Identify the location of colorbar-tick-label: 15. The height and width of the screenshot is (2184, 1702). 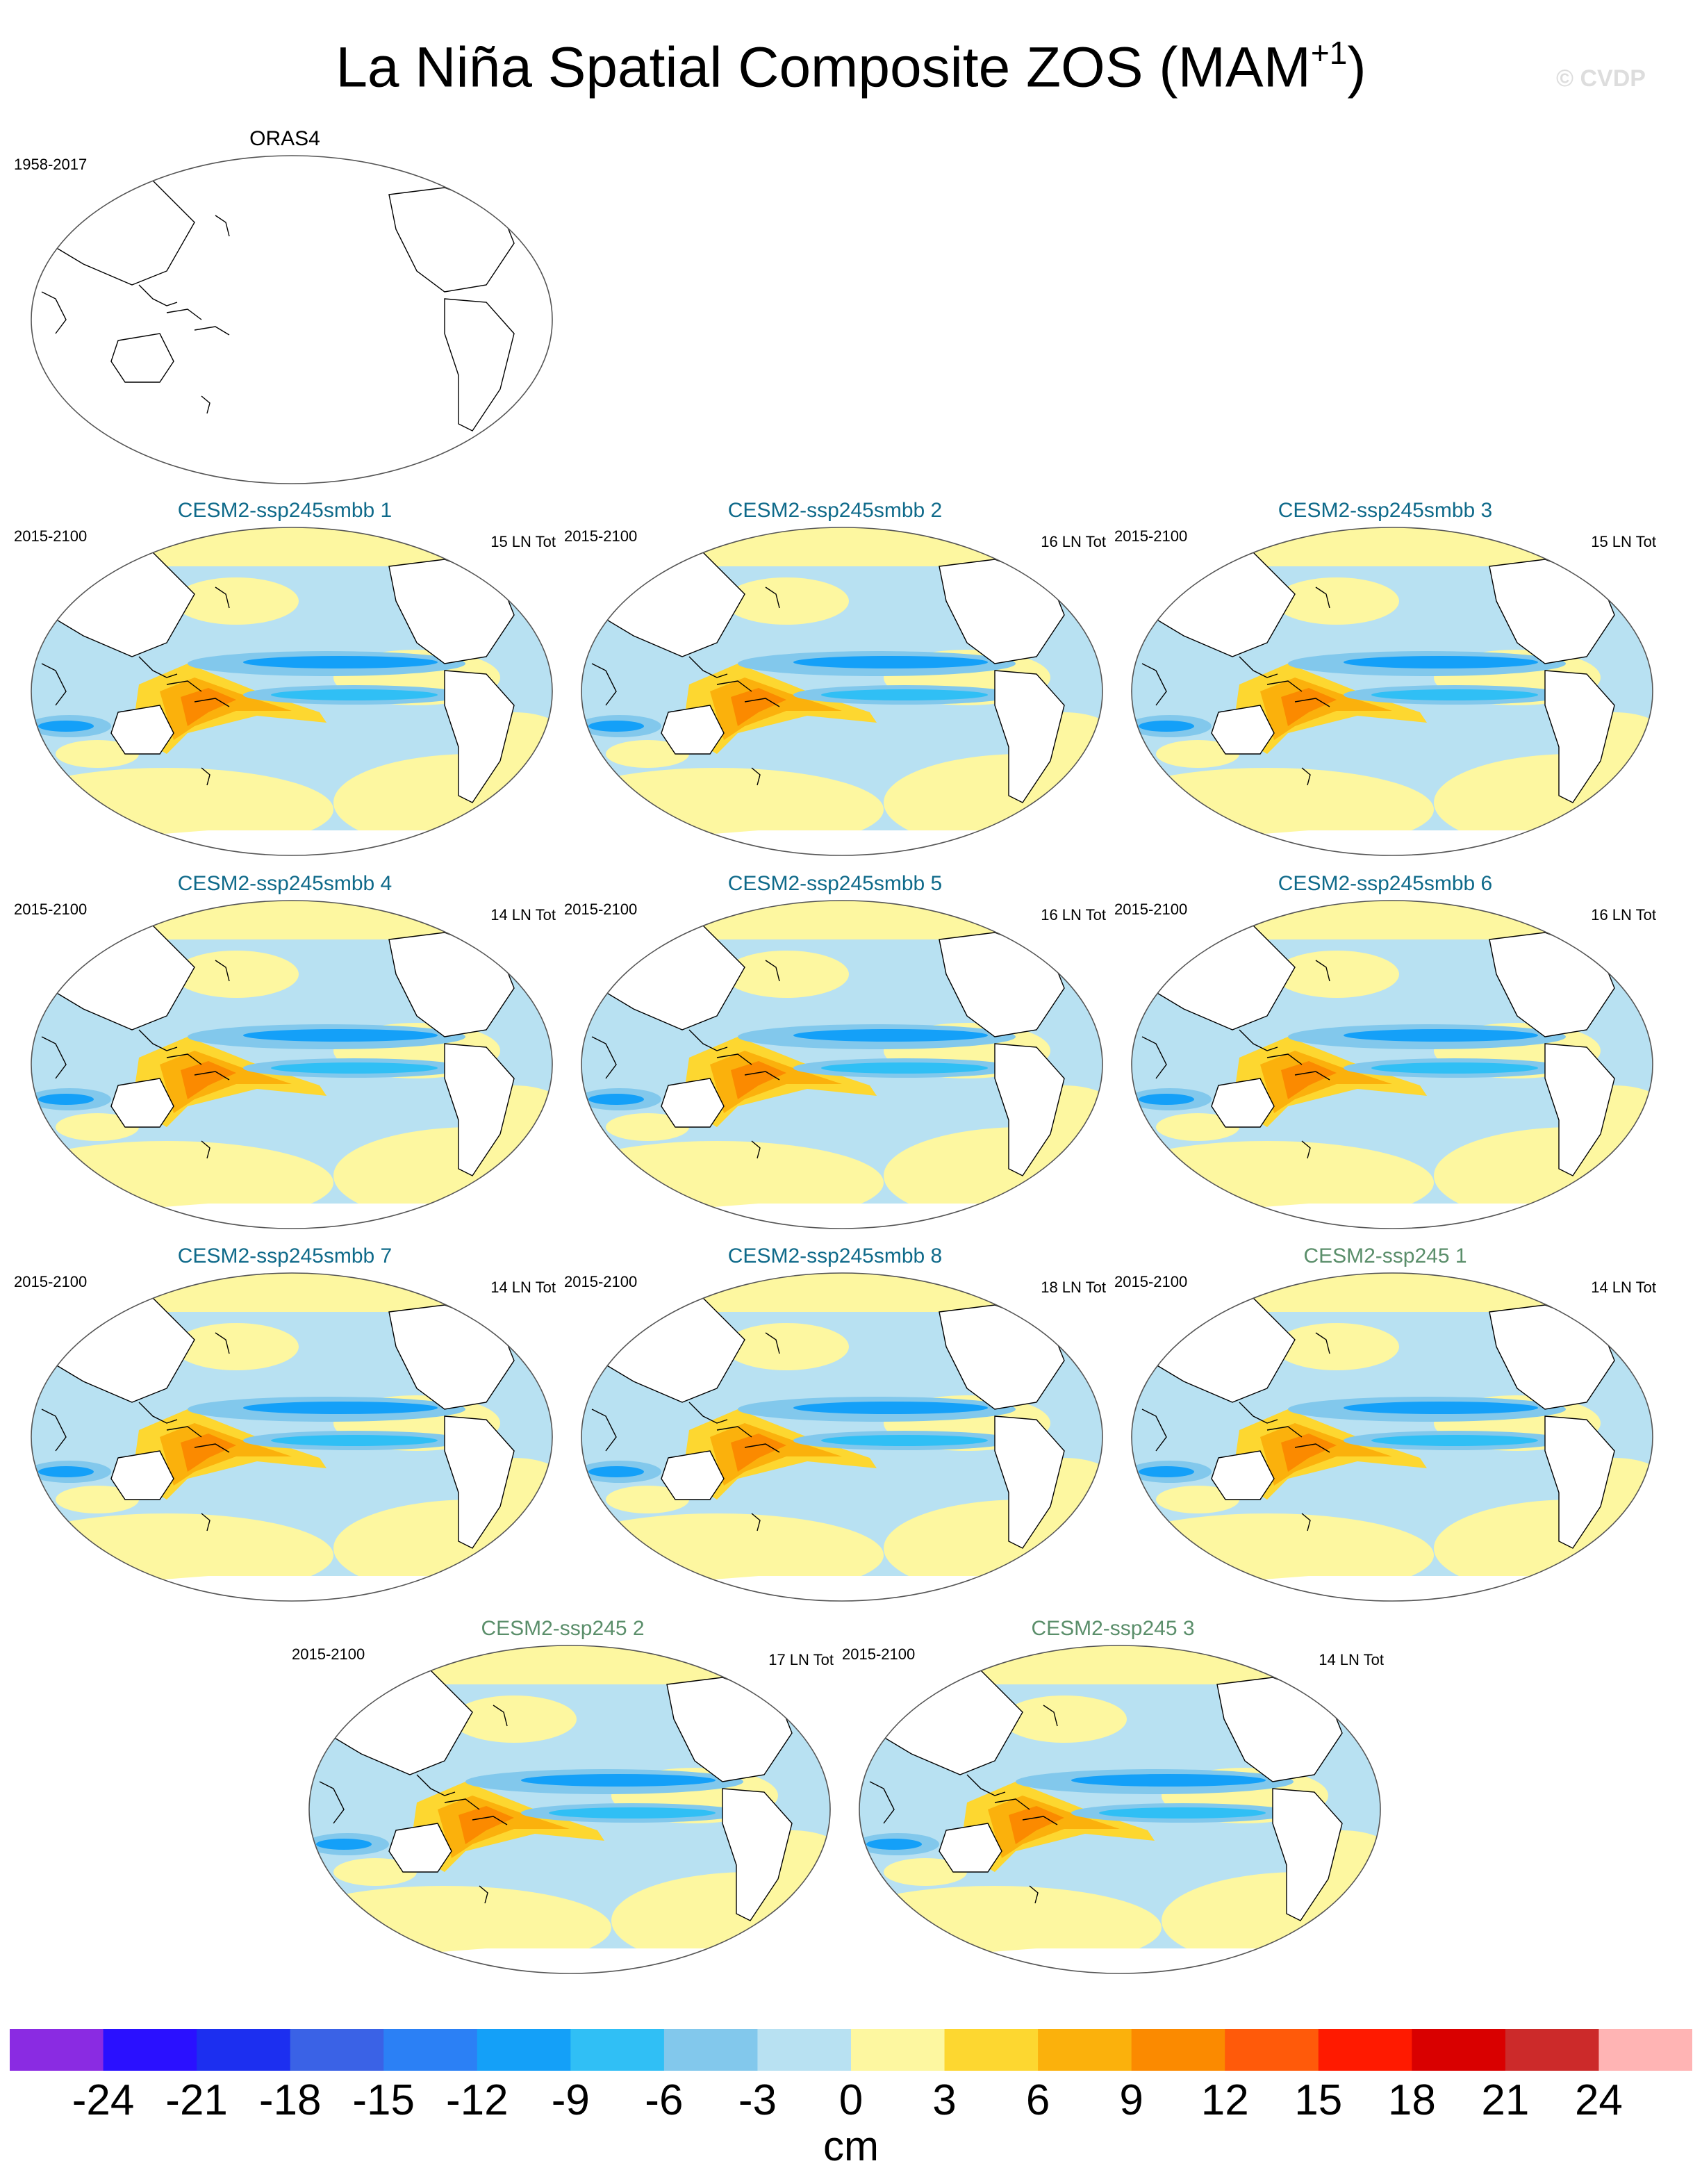
(1318, 2100).